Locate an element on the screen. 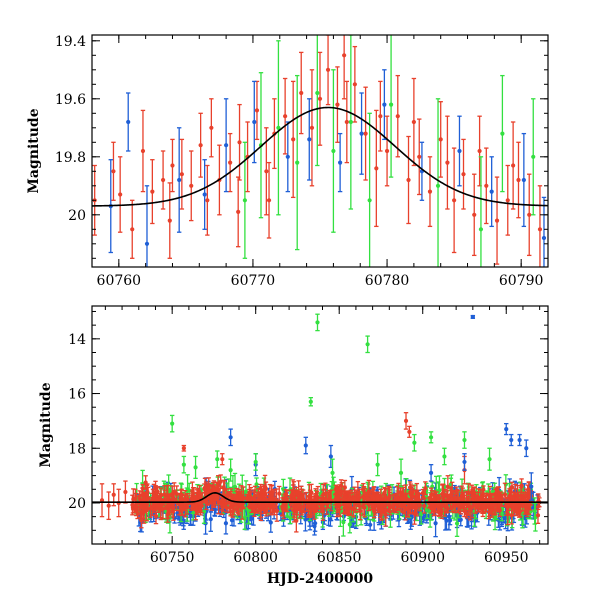  full-cloud-1-point is located at coordinates (350, 524).